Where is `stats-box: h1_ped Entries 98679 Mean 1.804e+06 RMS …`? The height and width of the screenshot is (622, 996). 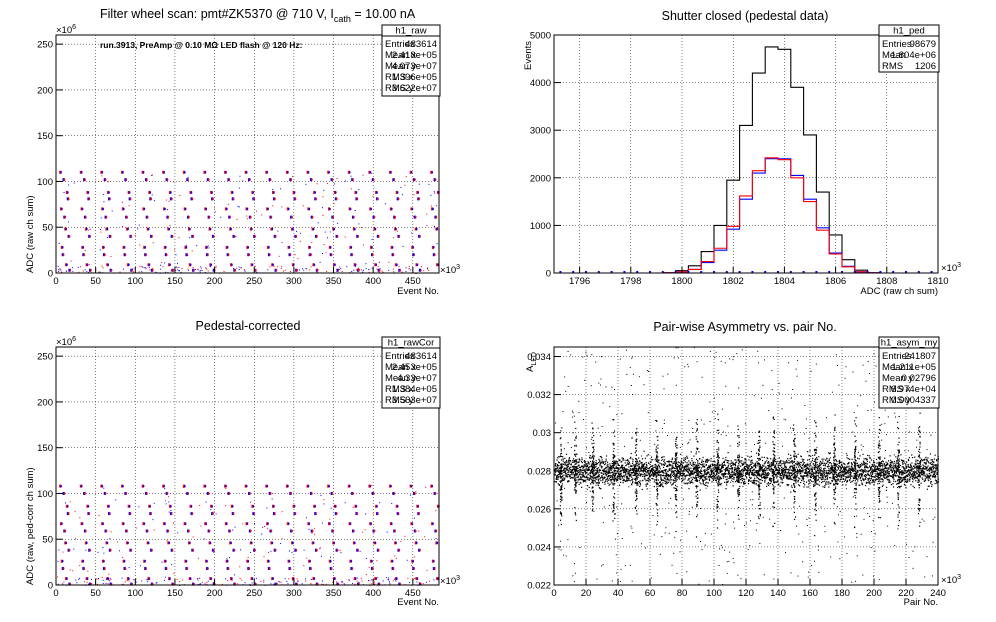 stats-box: h1_ped Entries 98679 Mean 1.804e+06 RMS … is located at coordinates (909, 48).